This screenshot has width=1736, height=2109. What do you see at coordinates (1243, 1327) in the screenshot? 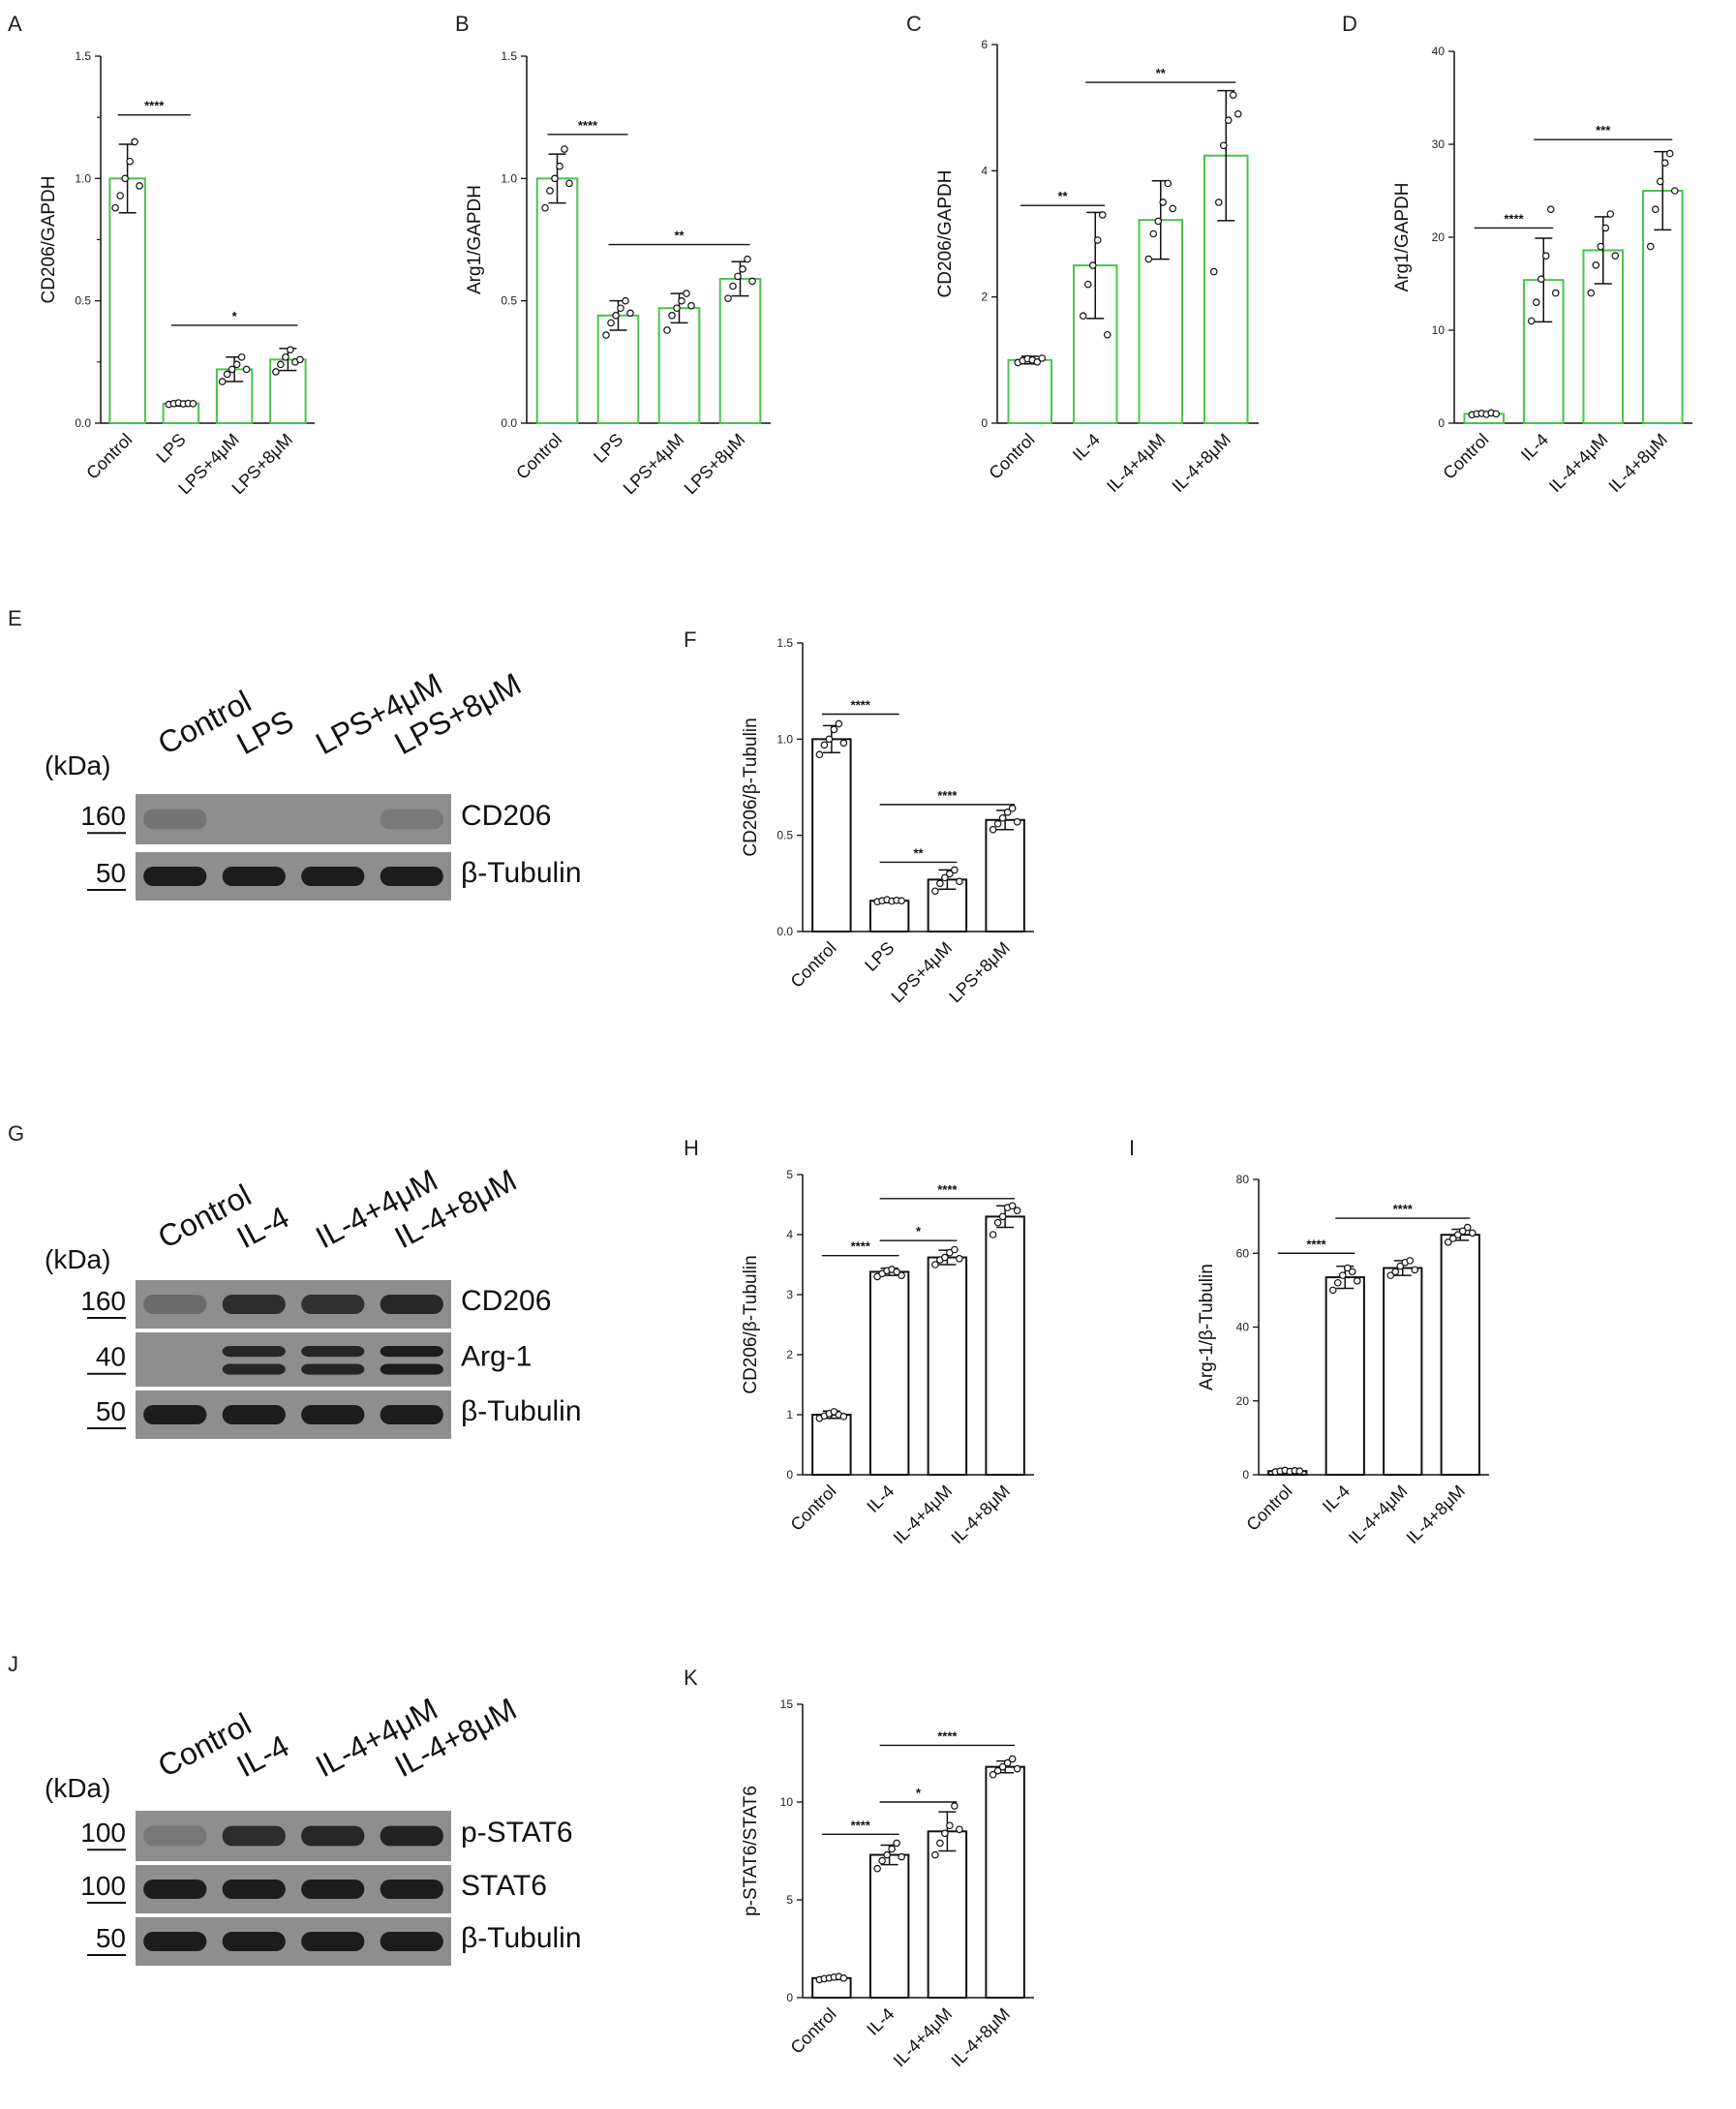
I see `y-tick-label: 40` at bounding box center [1243, 1327].